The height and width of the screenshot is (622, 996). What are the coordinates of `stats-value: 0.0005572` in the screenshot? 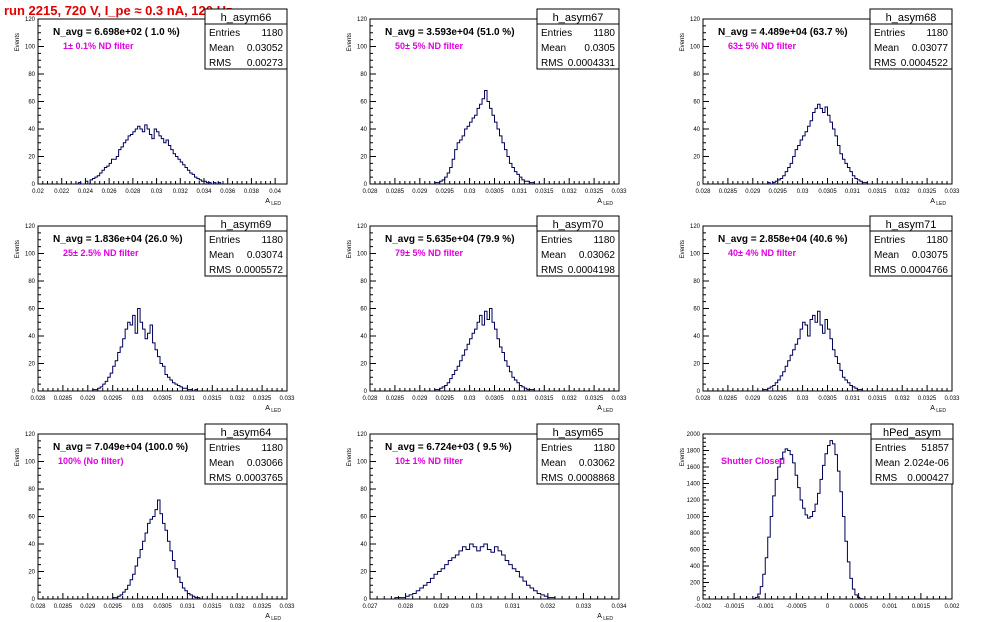 It's located at (260, 270).